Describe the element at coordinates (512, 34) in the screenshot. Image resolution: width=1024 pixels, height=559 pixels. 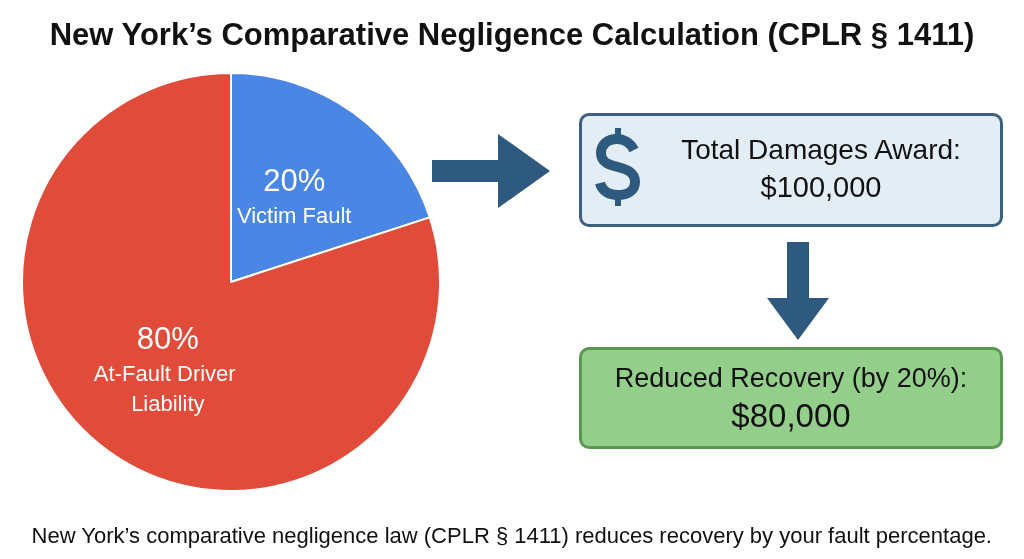
I see `text: New York’s Comparative Negligence Calculation (CPLR § 1411)` at that location.